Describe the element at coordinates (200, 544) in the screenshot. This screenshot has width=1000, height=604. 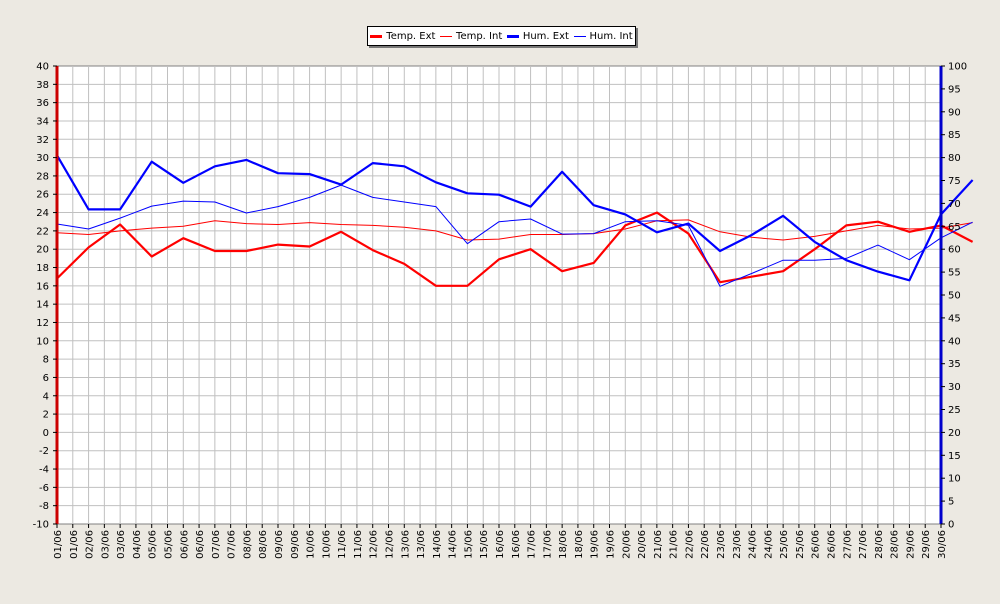
I see `x-tick-label: 06/06` at that location.